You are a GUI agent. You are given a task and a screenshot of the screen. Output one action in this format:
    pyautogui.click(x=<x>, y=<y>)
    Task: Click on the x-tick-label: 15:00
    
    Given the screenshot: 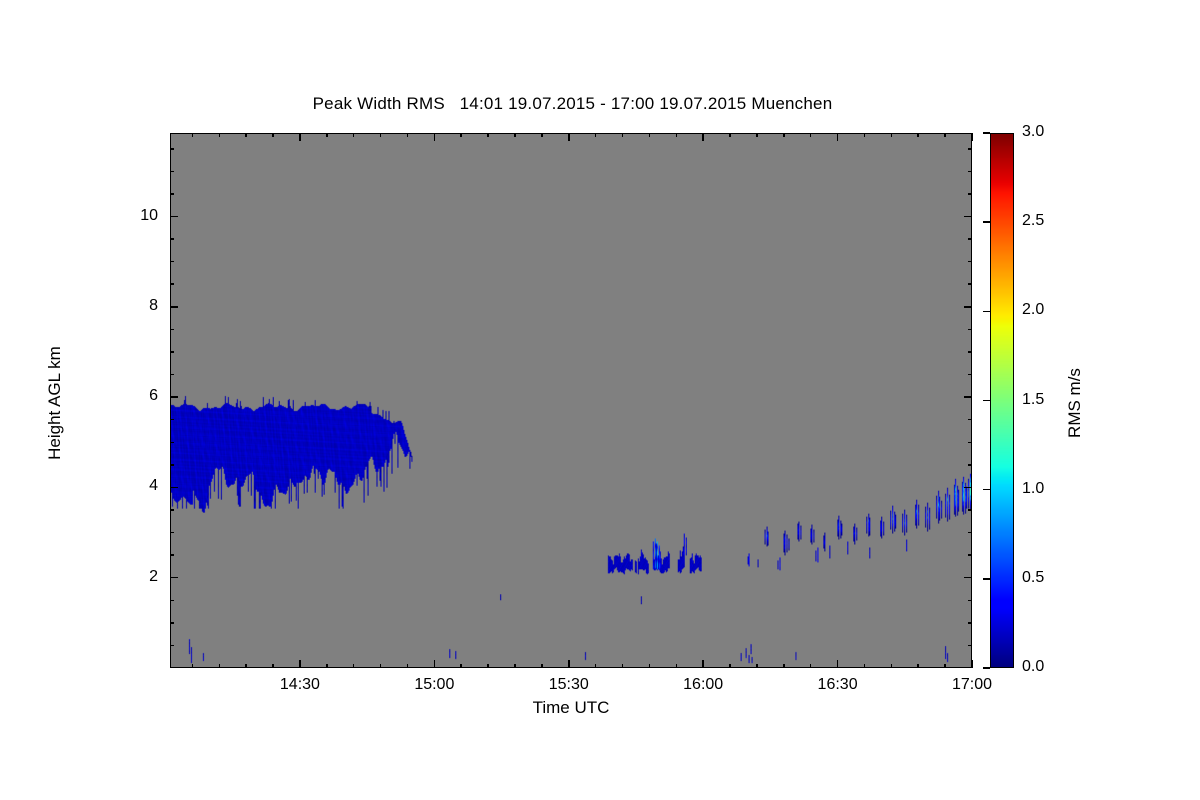 What is the action you would take?
    pyautogui.click(x=434, y=684)
    